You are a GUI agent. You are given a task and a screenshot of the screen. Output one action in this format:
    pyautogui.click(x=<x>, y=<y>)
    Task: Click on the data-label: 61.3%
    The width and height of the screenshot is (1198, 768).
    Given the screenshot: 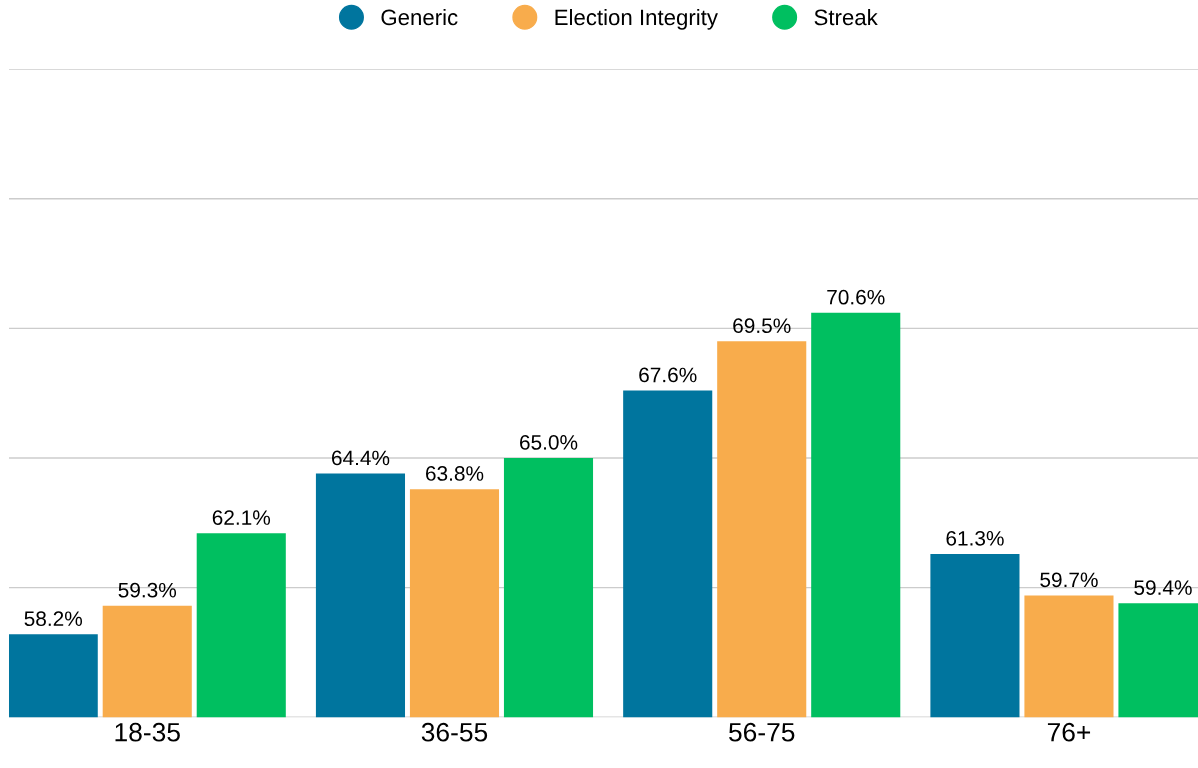 What is the action you would take?
    pyautogui.click(x=975, y=538)
    